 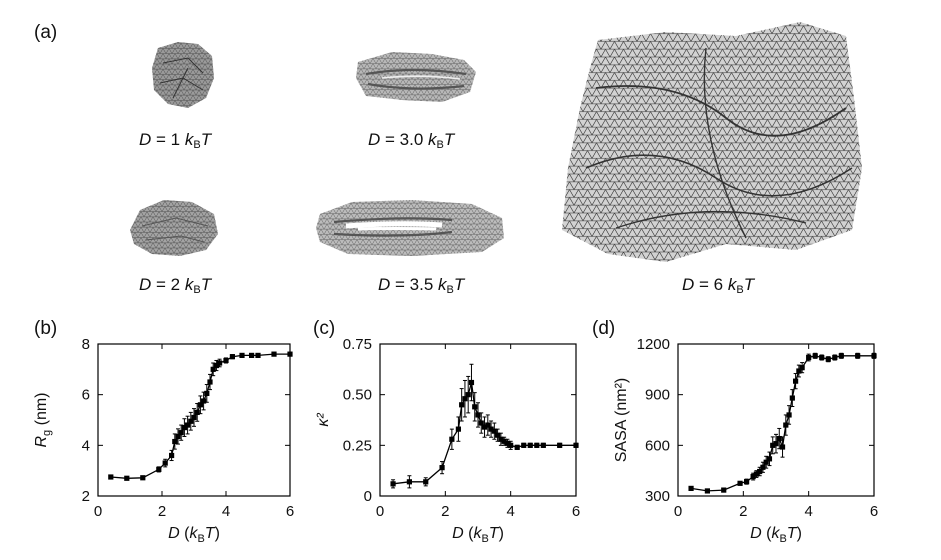 I want to click on panel-d-label: (d), so click(x=604, y=328).